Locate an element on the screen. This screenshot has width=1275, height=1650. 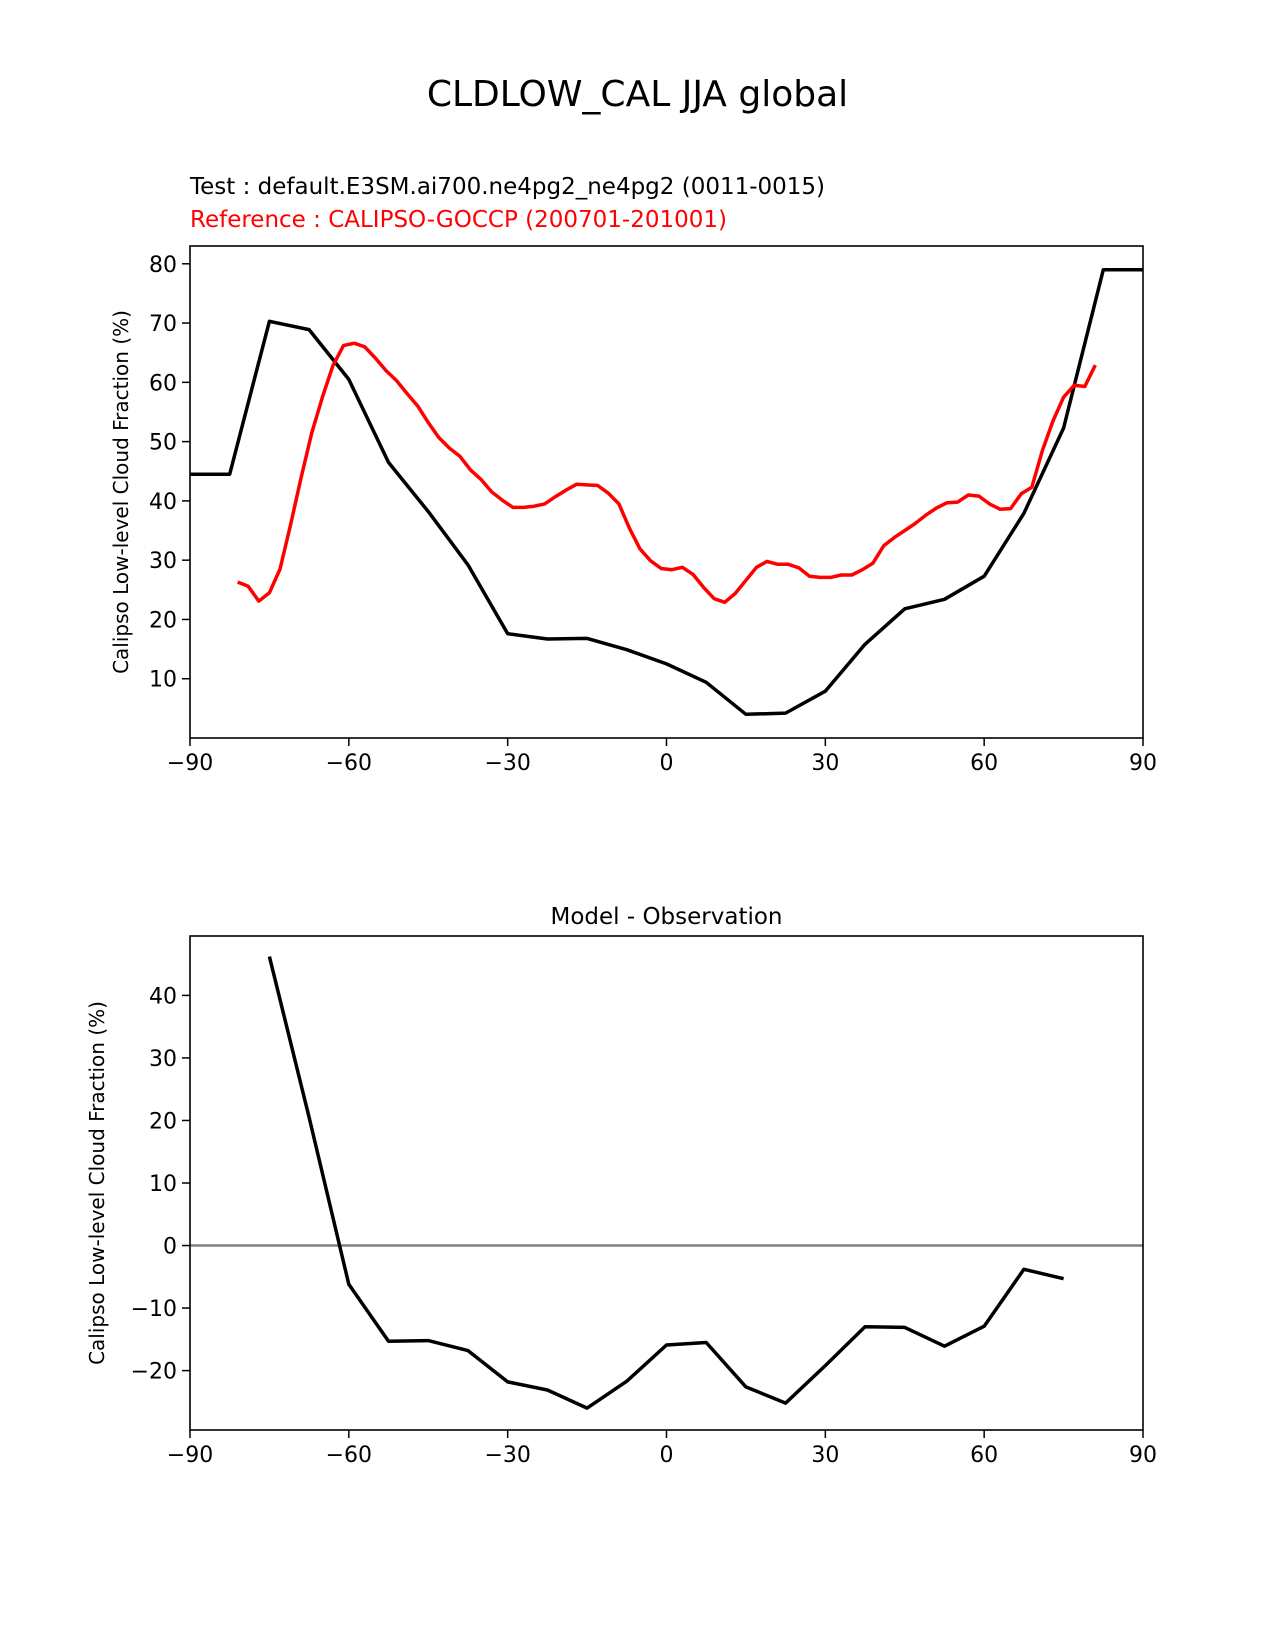
panel2-x-tick-label: −30 is located at coordinates (507, 1455).